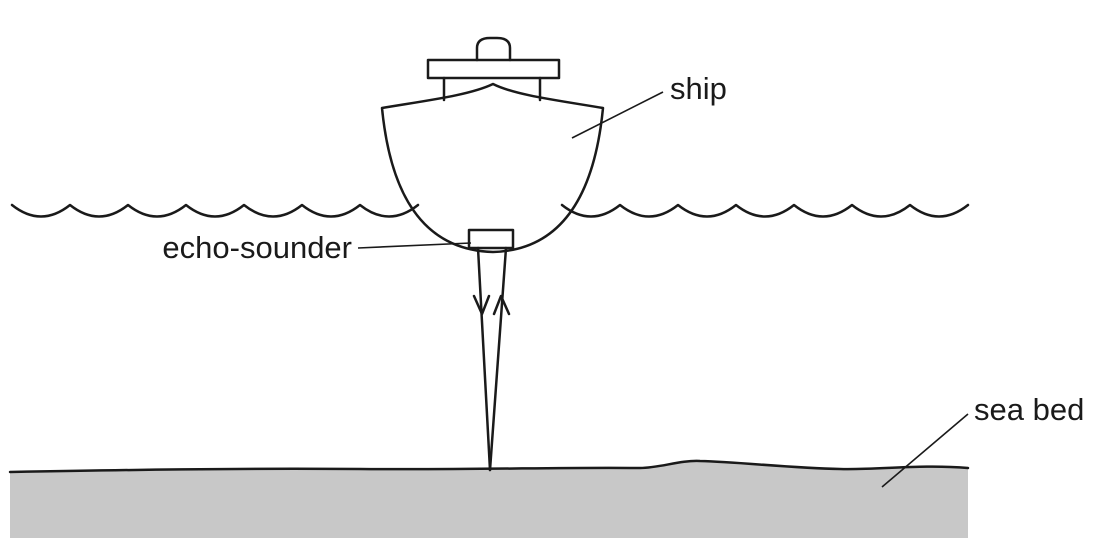 This screenshot has height=556, width=1116. What do you see at coordinates (481, 305) in the screenshot?
I see `down-arrow-icon` at bounding box center [481, 305].